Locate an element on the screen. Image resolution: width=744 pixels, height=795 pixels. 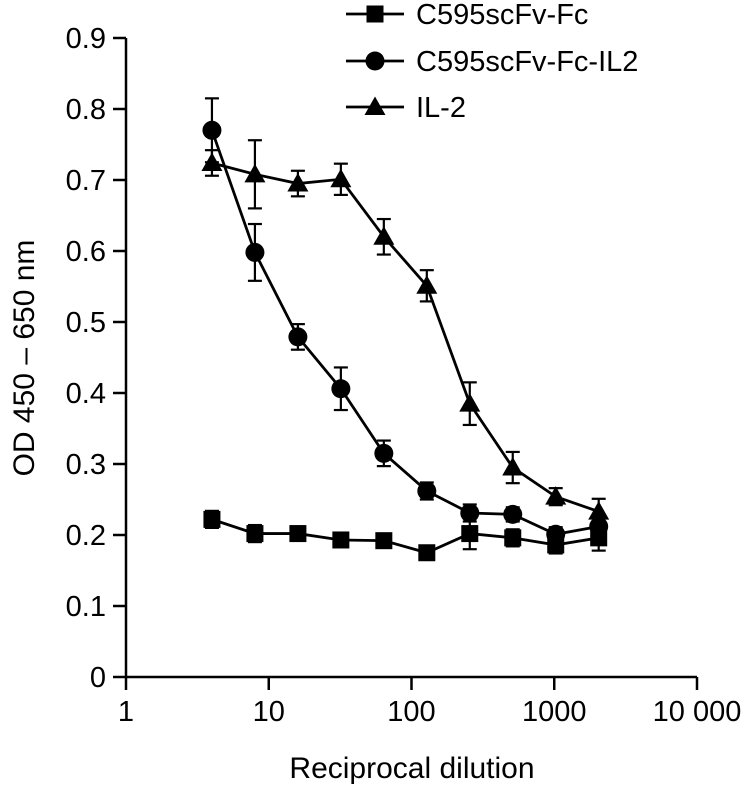
y-tick-label: 0.2 is located at coordinates (86, 536).